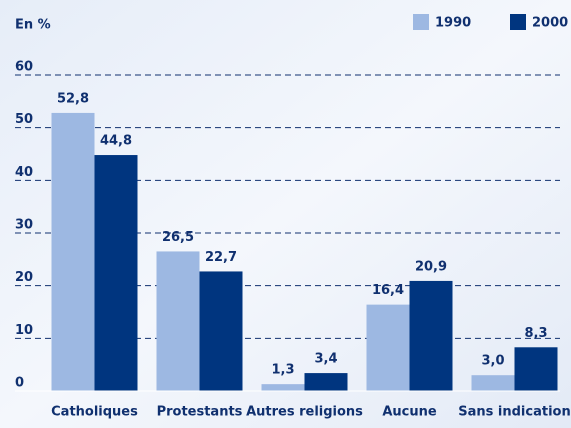 The image size is (571, 428). What do you see at coordinates (304, 412) in the screenshot?
I see `x-tick-label: Autres religions` at bounding box center [304, 412].